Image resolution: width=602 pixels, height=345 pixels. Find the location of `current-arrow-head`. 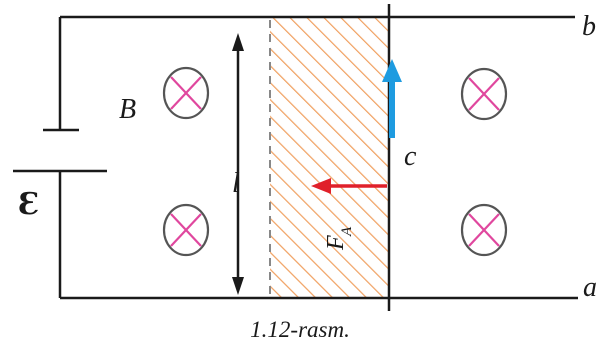

current-arrow-head is located at coordinates (392, 70).